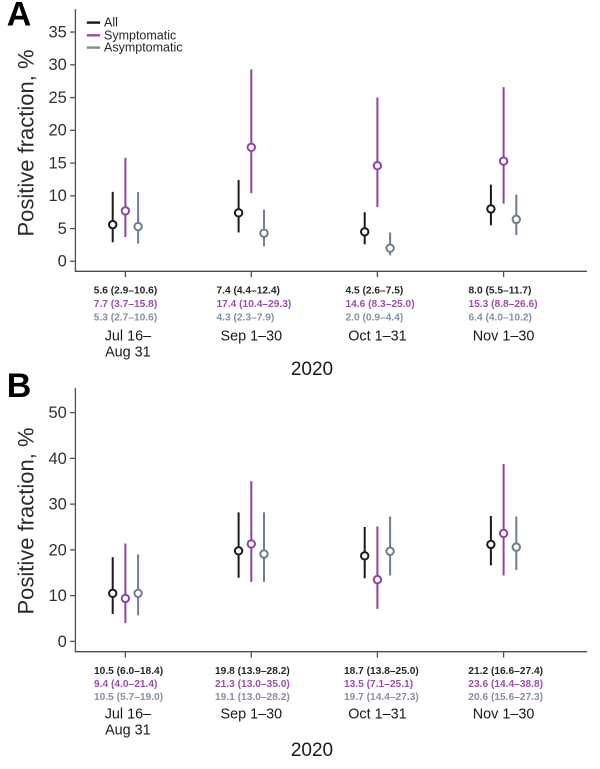 The height and width of the screenshot is (769, 600). I want to click on svg-text: 6.4 (4.0–10.2), so click(500, 318).